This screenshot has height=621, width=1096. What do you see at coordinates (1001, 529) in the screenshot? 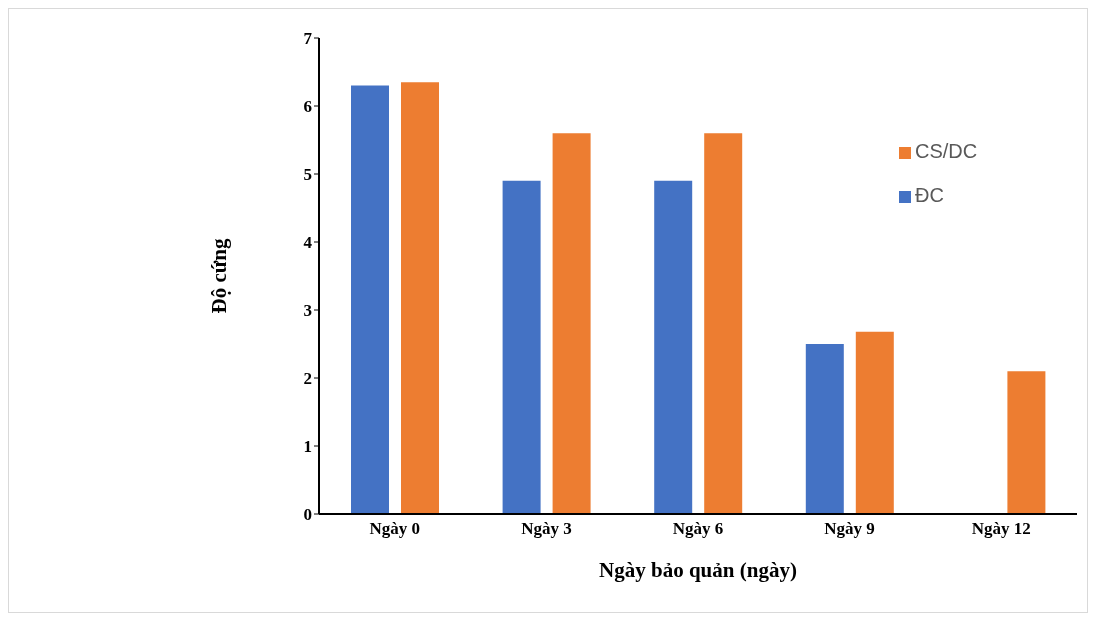
I see `x-tick-label: Ngày 12` at bounding box center [1001, 529].